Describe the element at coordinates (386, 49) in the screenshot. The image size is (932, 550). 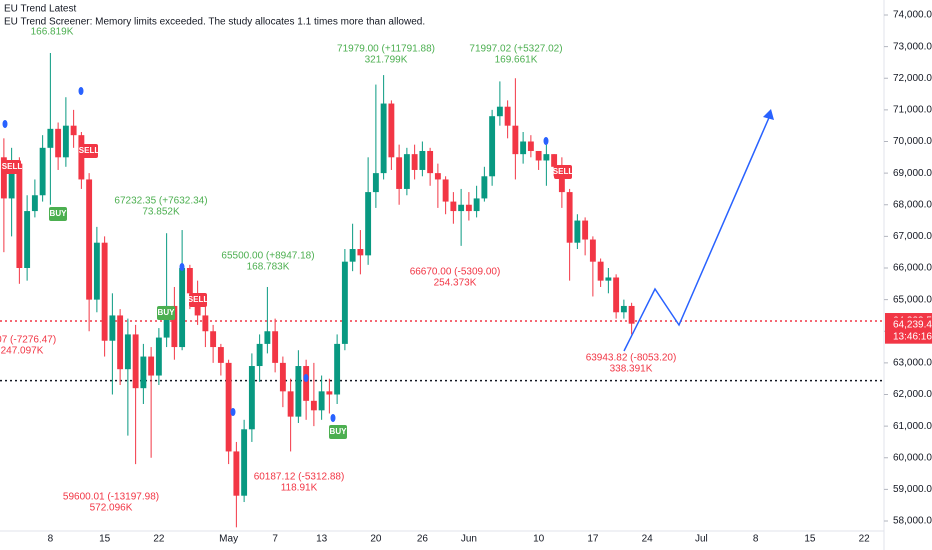
I see `annotation-text: 71979.00 (+11791.88)` at that location.